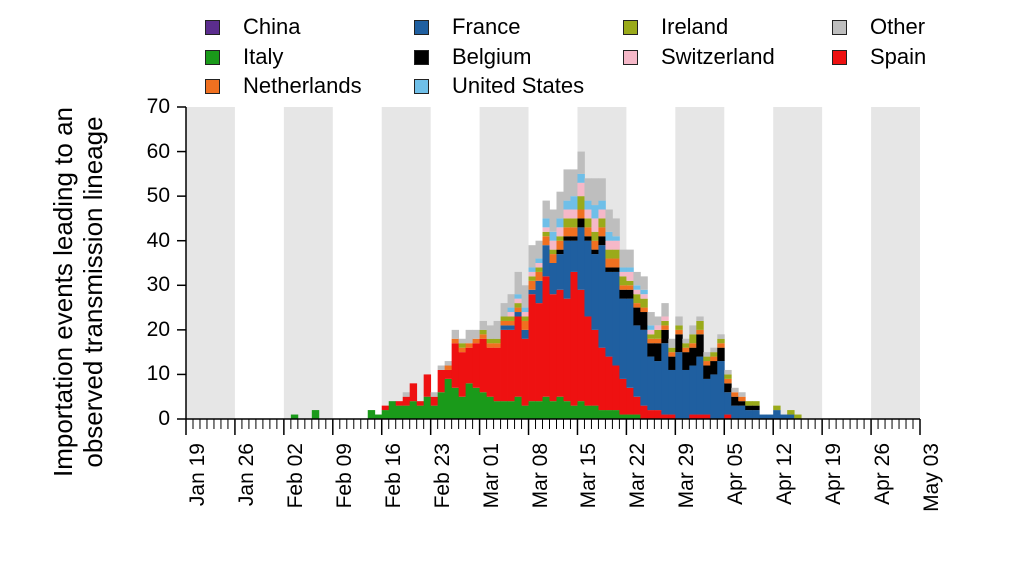 The height and width of the screenshot is (576, 1024). Describe the element at coordinates (883, 474) in the screenshot. I see `x-tick-label: Apr 26` at that location.